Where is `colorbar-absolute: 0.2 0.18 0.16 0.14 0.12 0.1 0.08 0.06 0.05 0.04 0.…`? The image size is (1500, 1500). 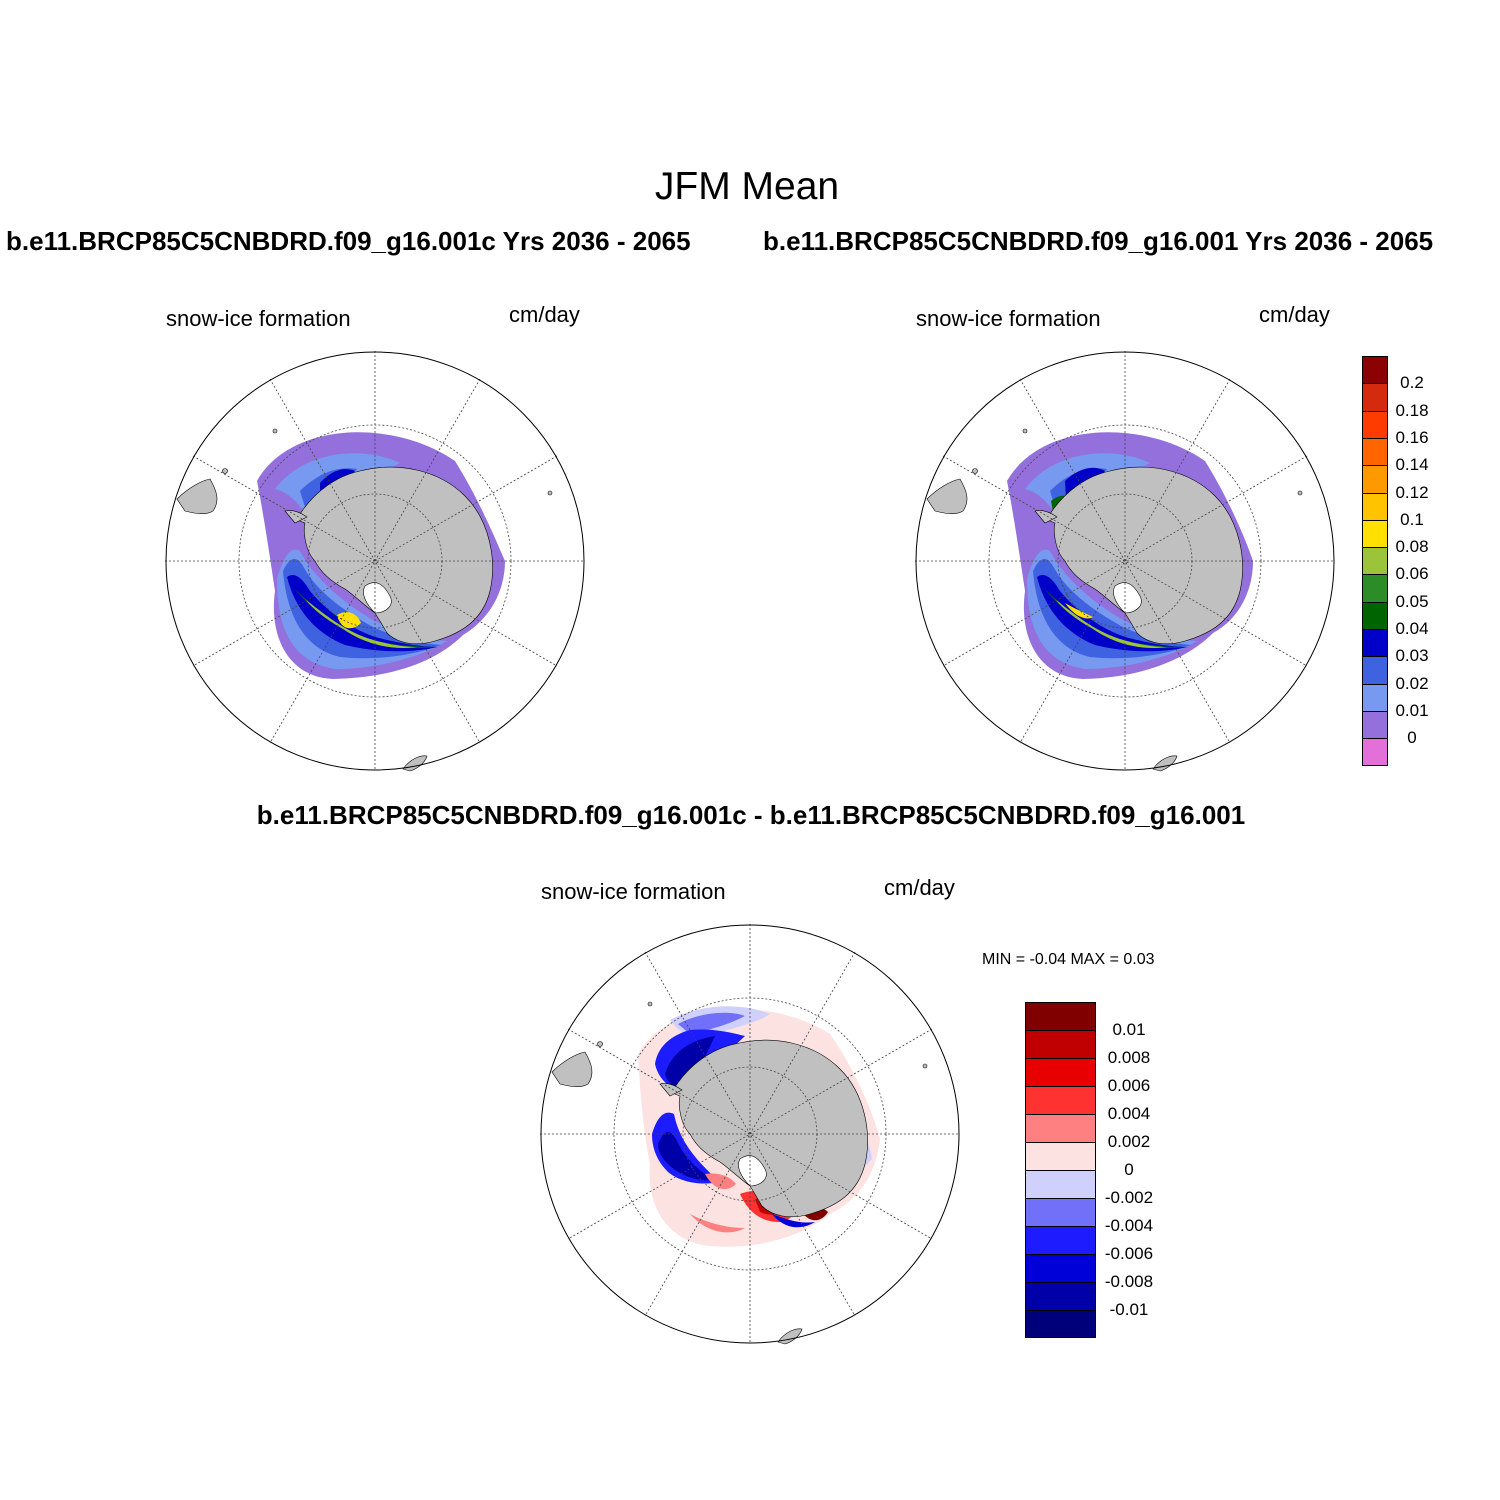 colorbar-absolute: 0.2 0.18 0.16 0.14 0.12 0.1 0.08 0.06 0.05 0.04 0.… is located at coordinates (1412, 561).